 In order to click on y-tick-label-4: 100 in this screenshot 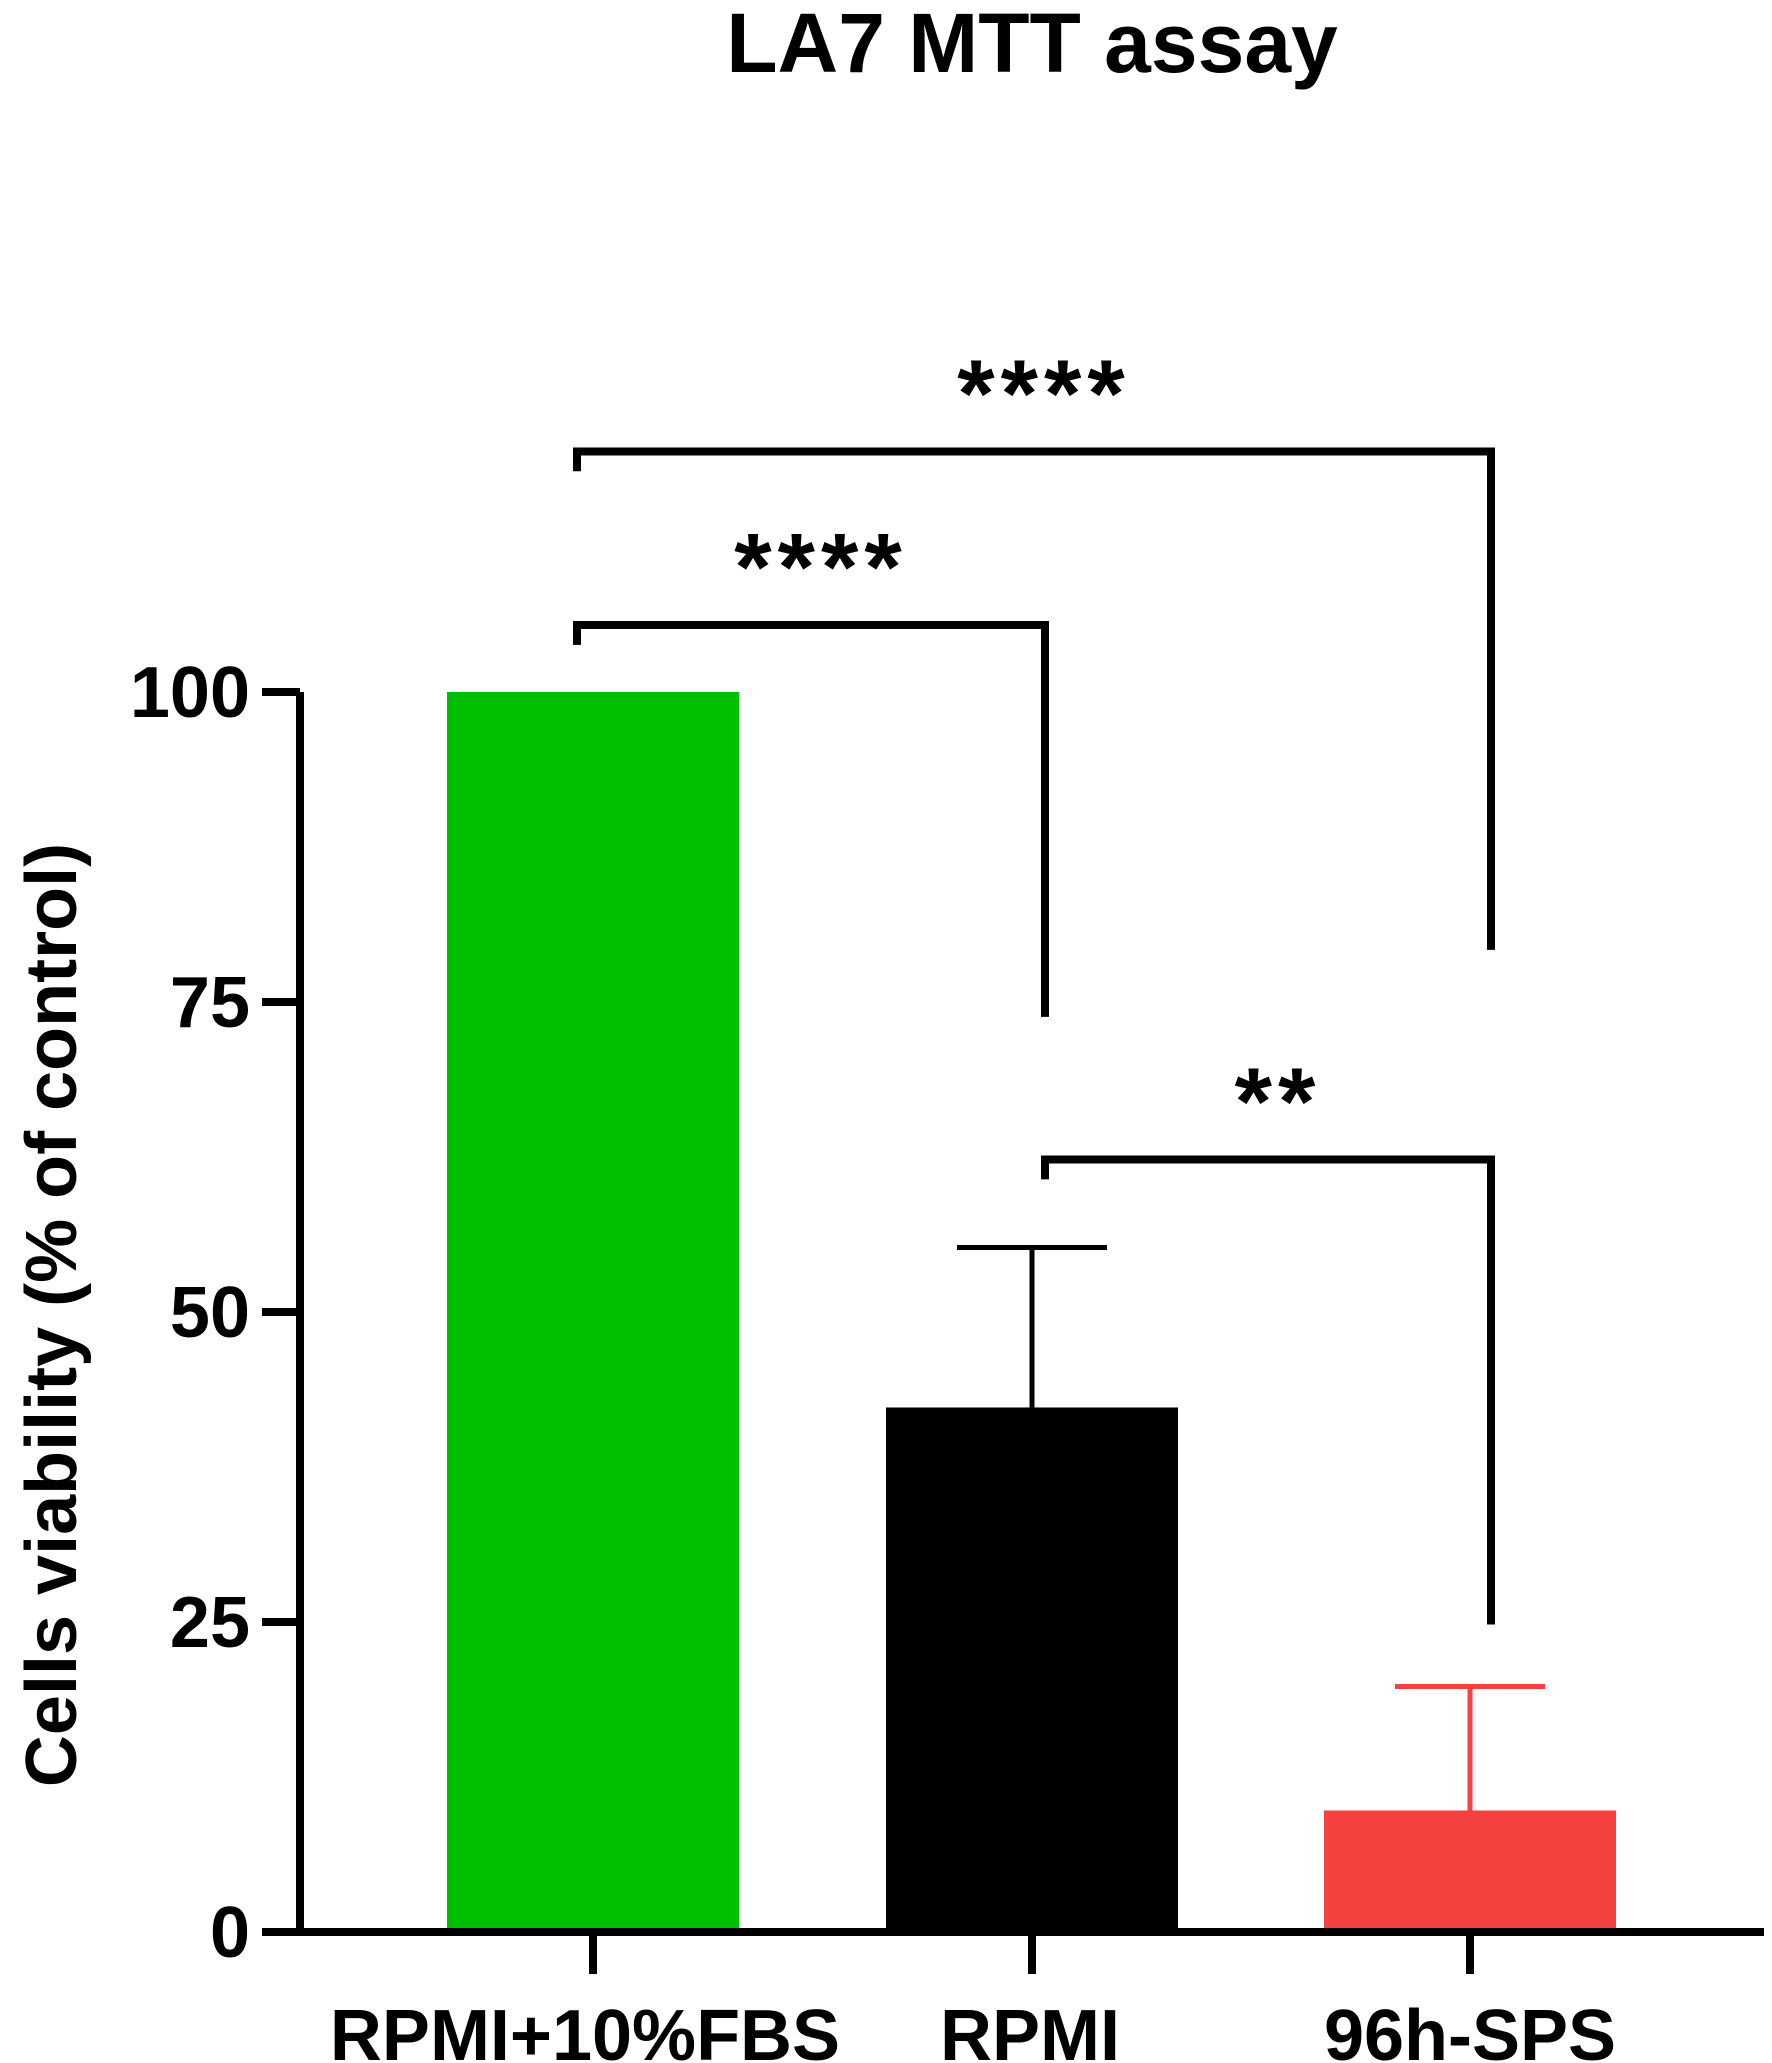, I will do `click(190, 693)`.